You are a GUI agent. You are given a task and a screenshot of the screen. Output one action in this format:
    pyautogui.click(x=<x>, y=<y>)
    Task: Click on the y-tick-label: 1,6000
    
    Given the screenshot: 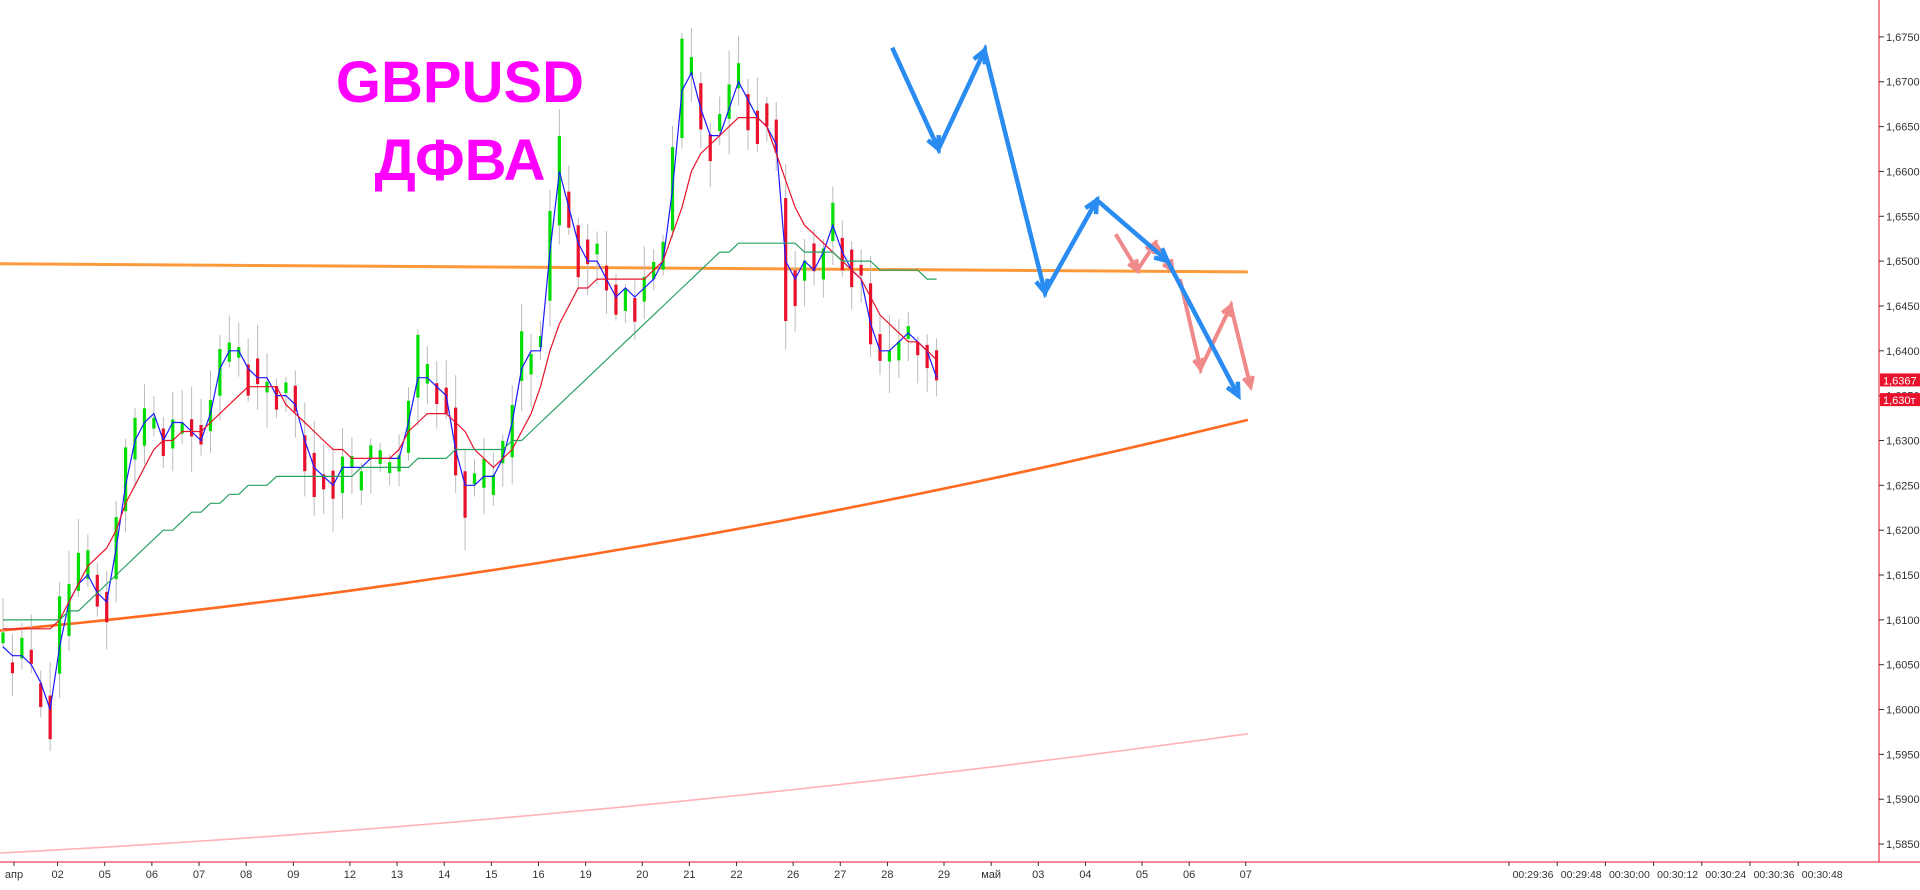 What is the action you would take?
    pyautogui.click(x=1903, y=711)
    